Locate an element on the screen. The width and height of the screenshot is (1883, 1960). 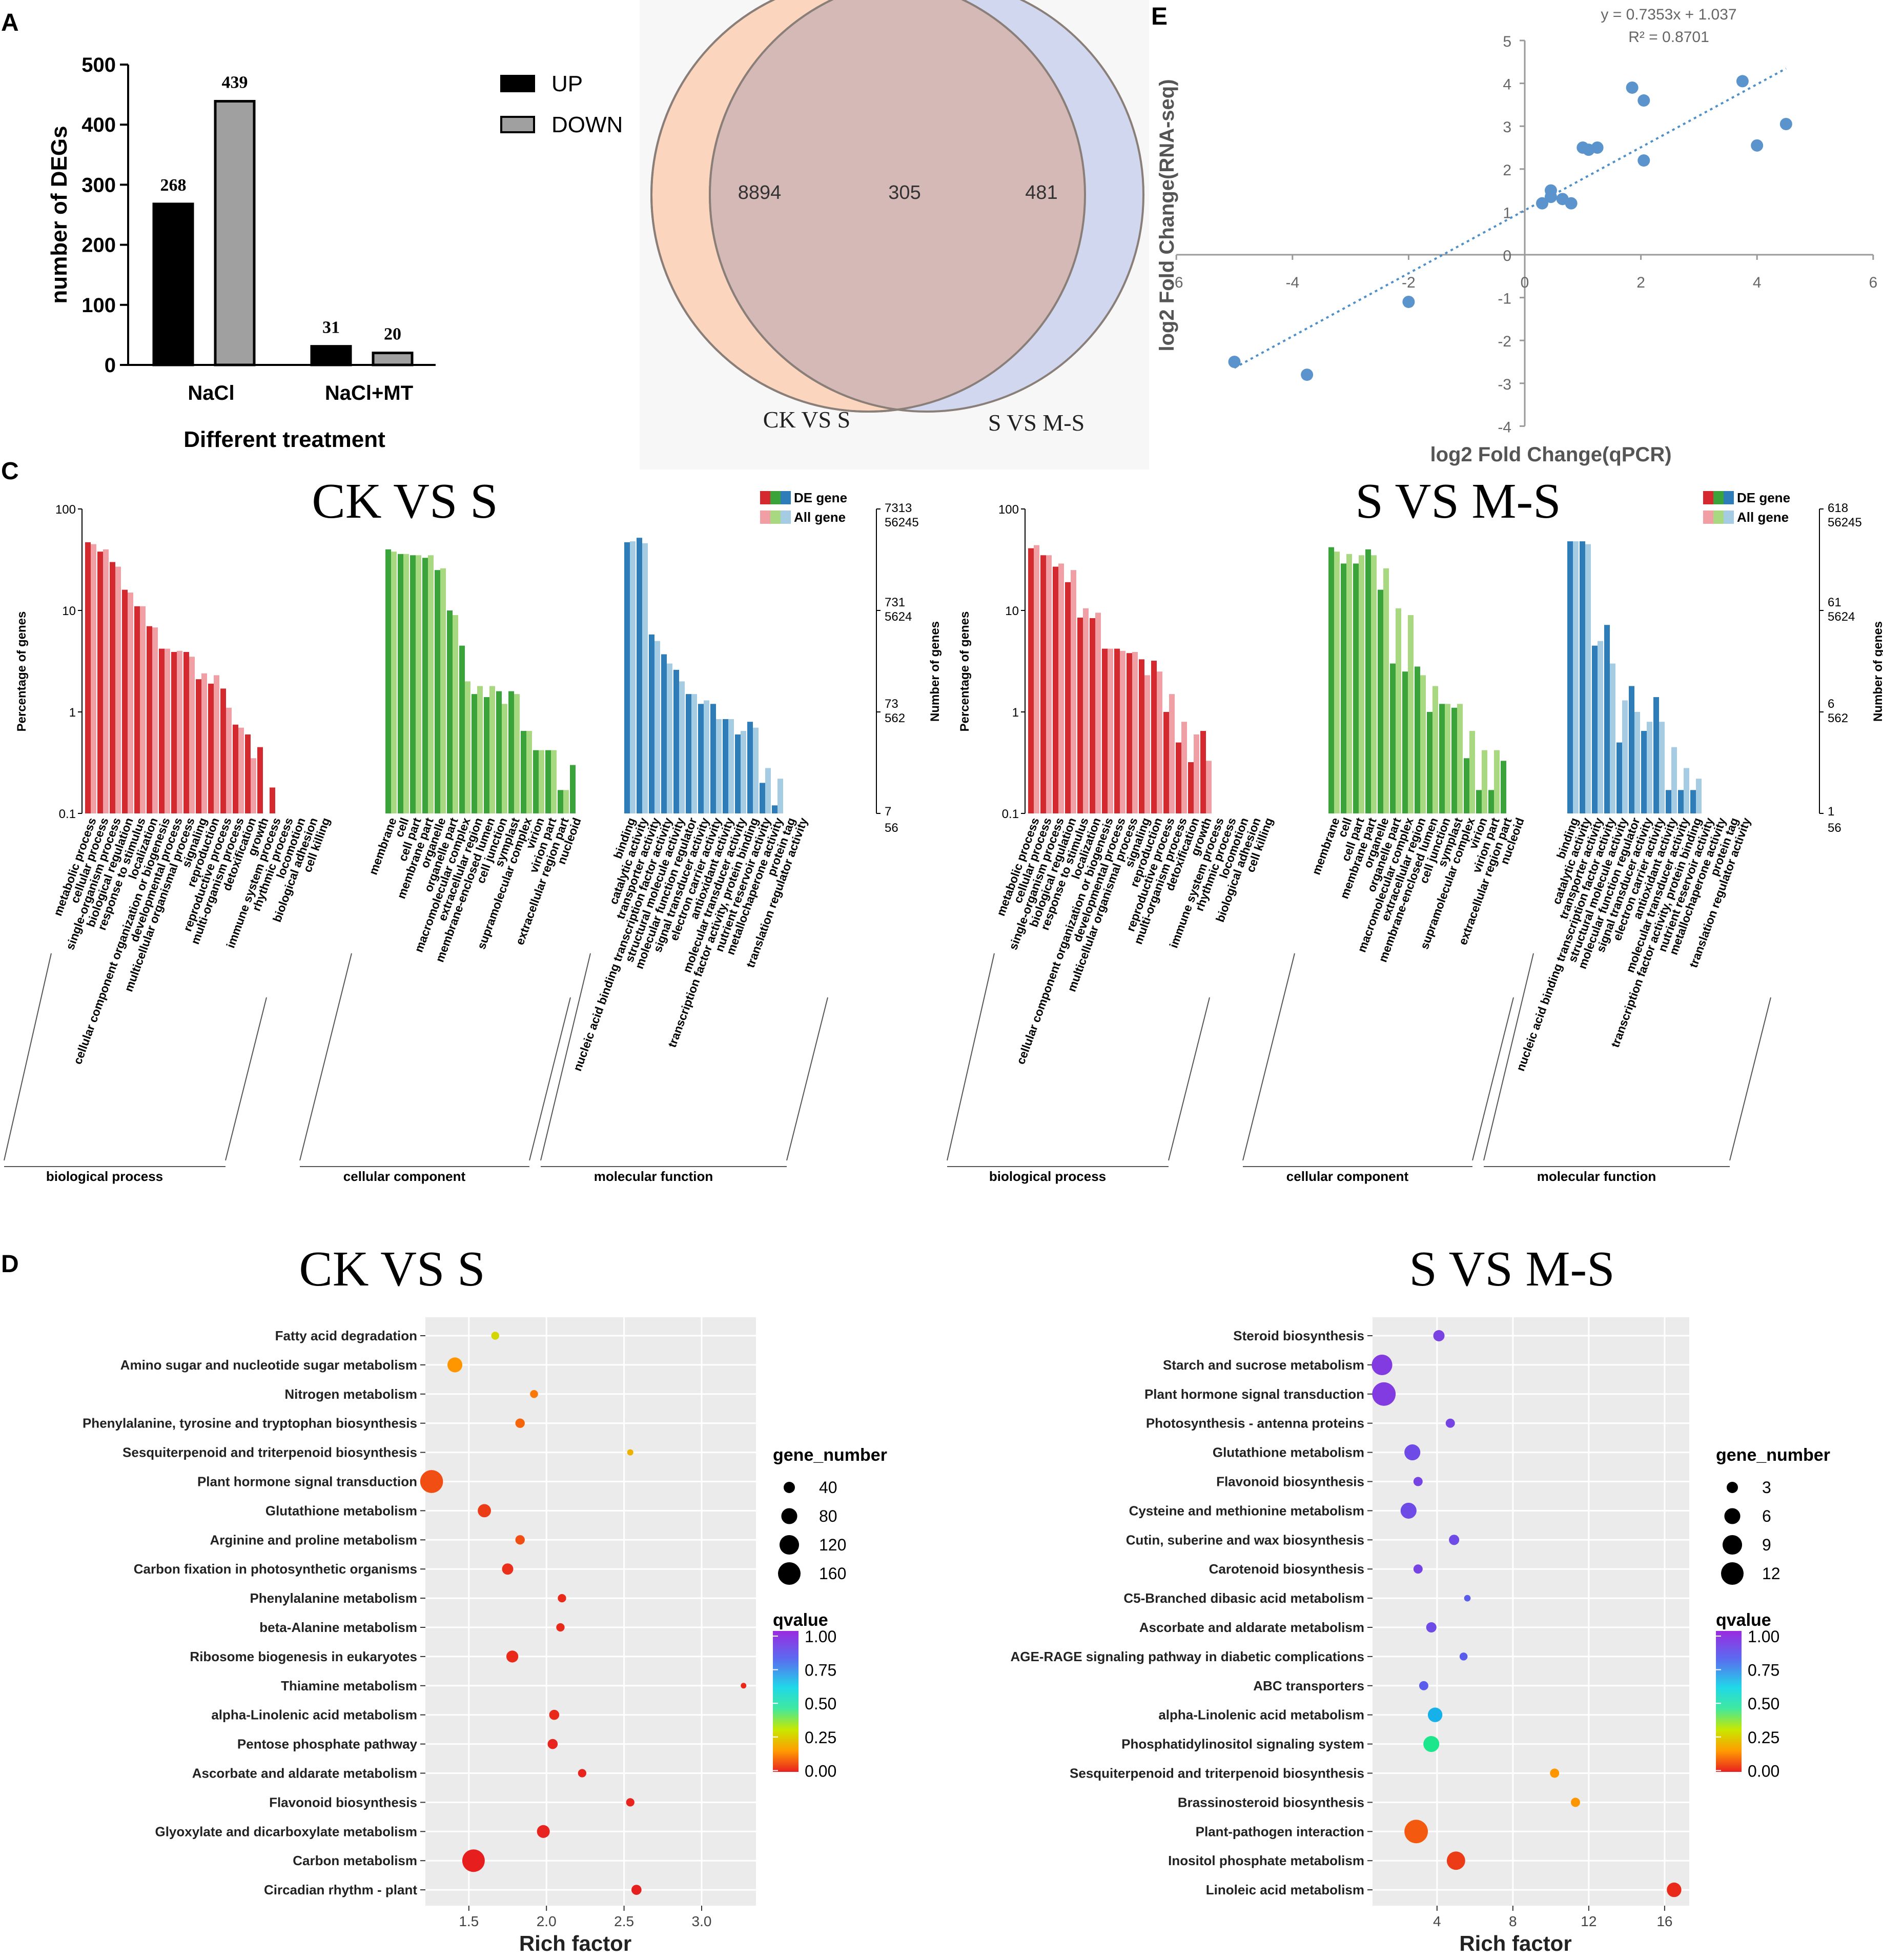
y-tick-label: 100 is located at coordinates (65, 510).